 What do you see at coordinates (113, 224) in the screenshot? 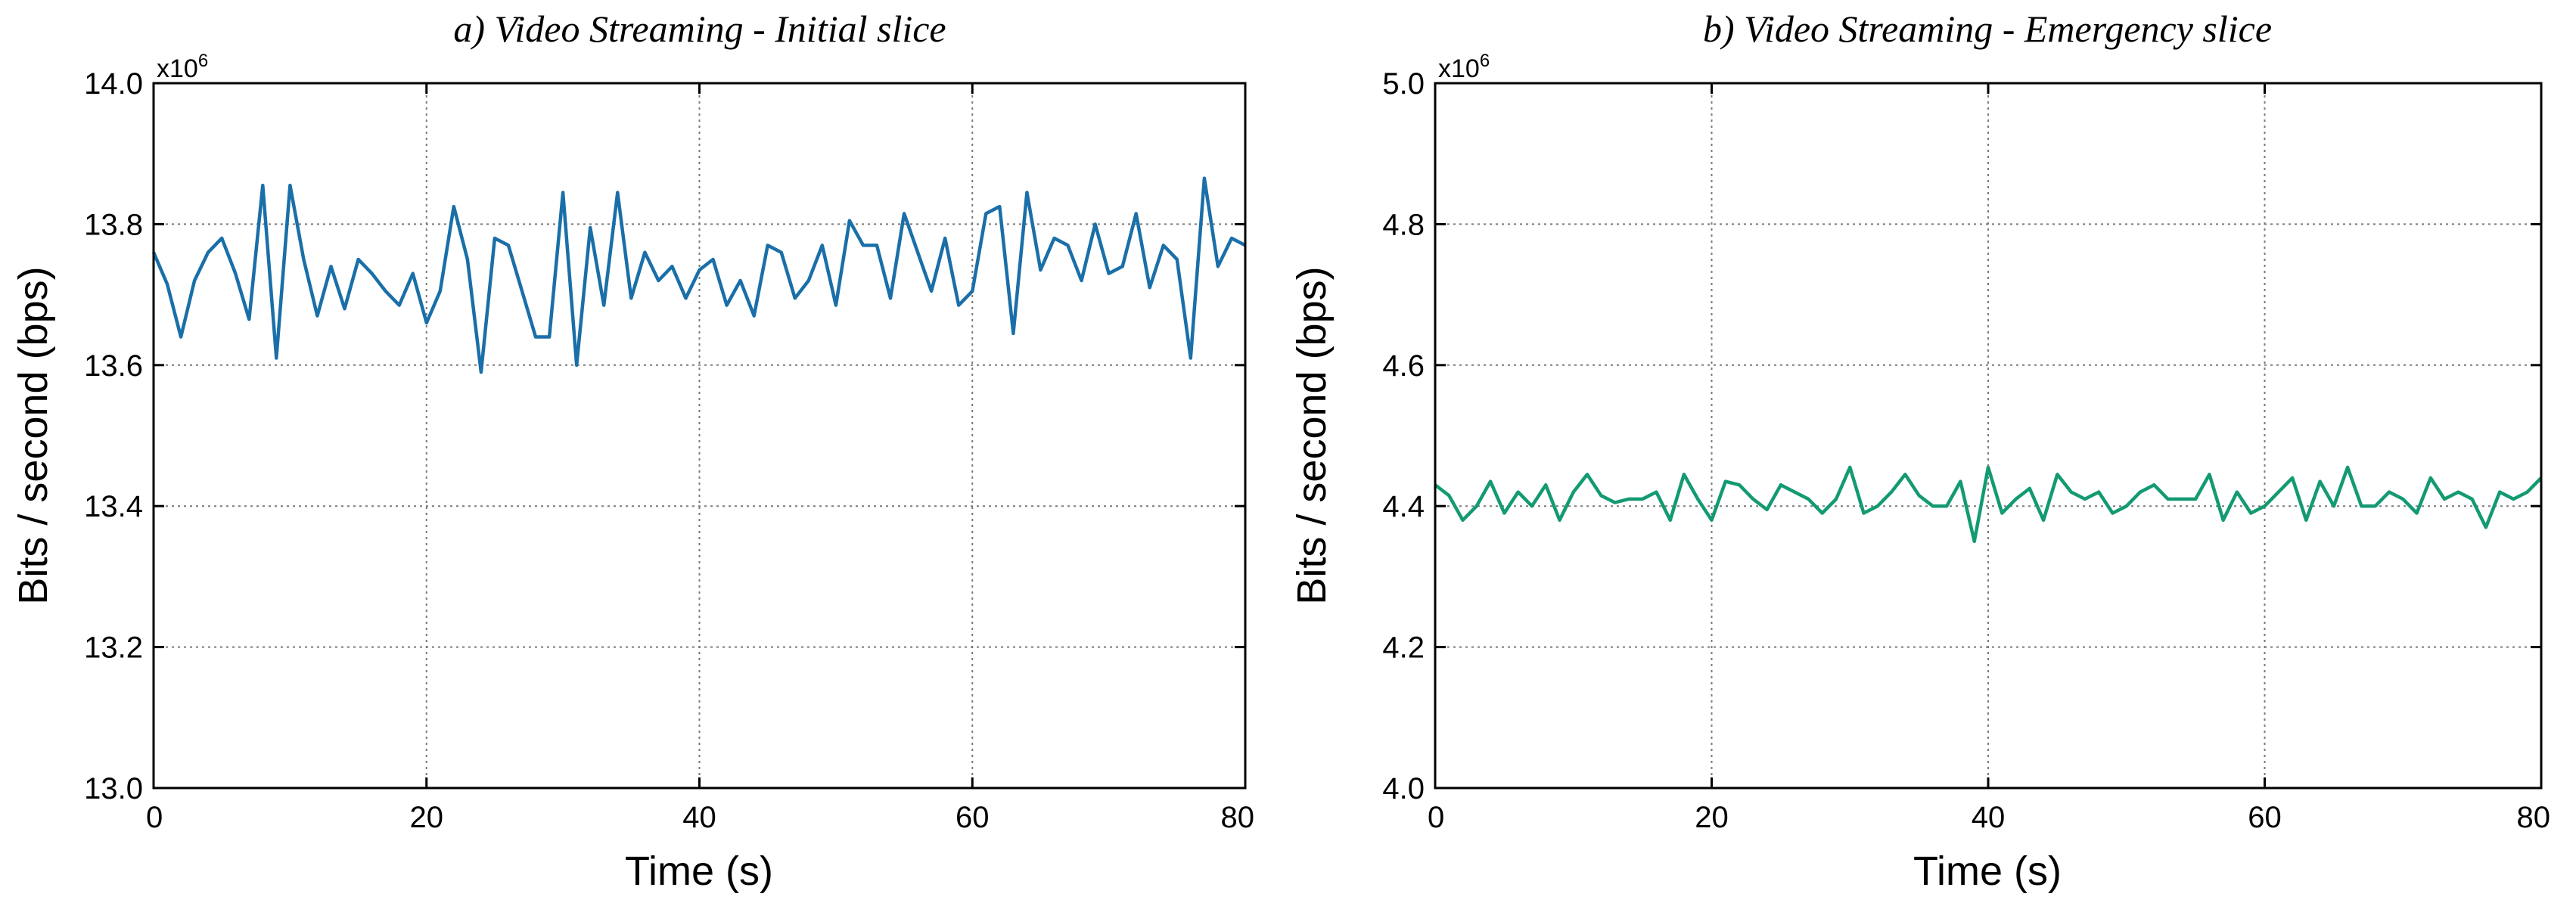
I see `y-tick-label: 13.8` at bounding box center [113, 224].